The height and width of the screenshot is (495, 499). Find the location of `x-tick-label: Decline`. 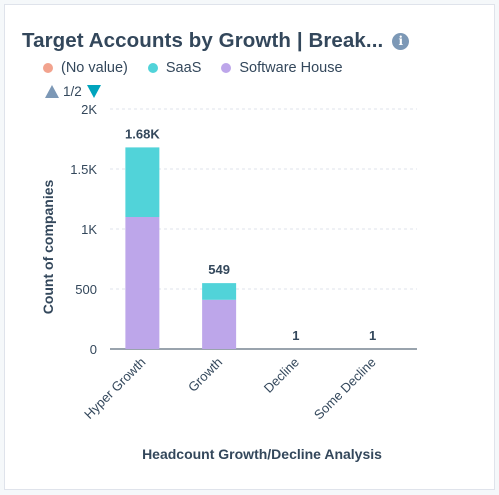

x-tick-label: Decline is located at coordinates (281, 375).